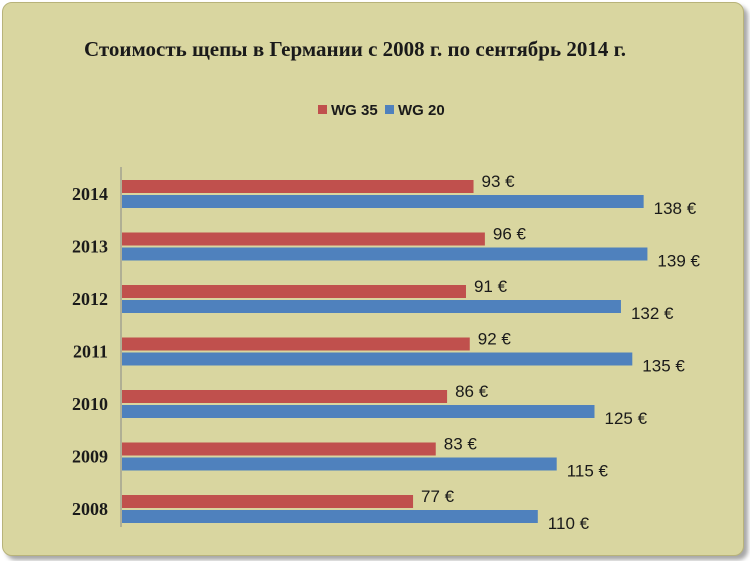 The height and width of the screenshot is (561, 750). I want to click on data-label-wg-20-2009: 115 €, so click(588, 471).